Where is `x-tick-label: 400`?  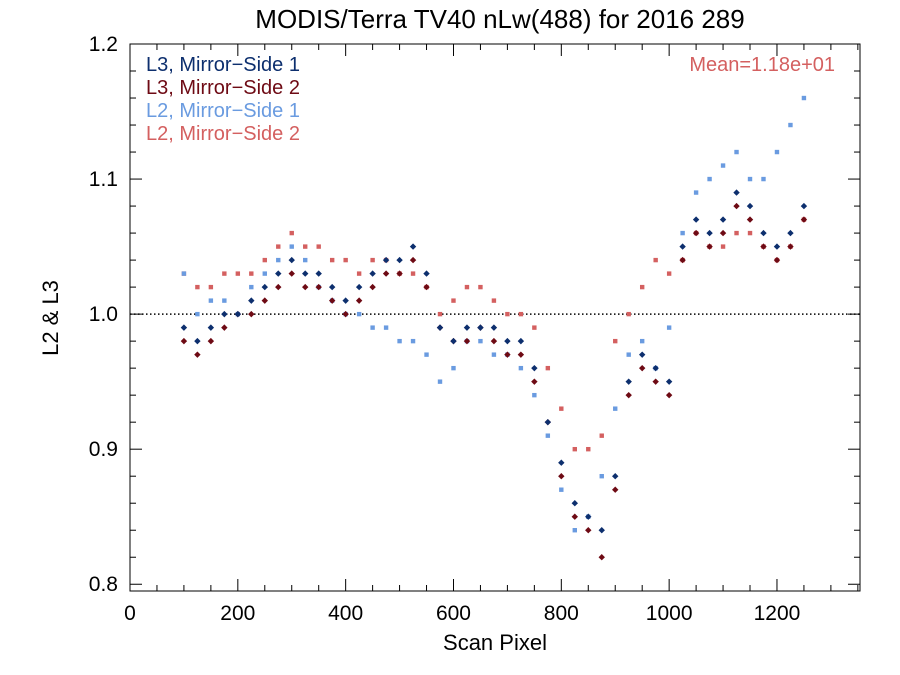 x-tick-label: 400 is located at coordinates (345, 613).